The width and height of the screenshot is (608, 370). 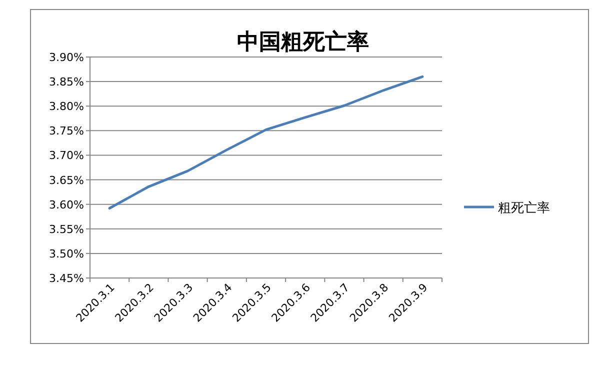 What do you see at coordinates (66, 155) in the screenshot?
I see `y-tick-label: 3.70%` at bounding box center [66, 155].